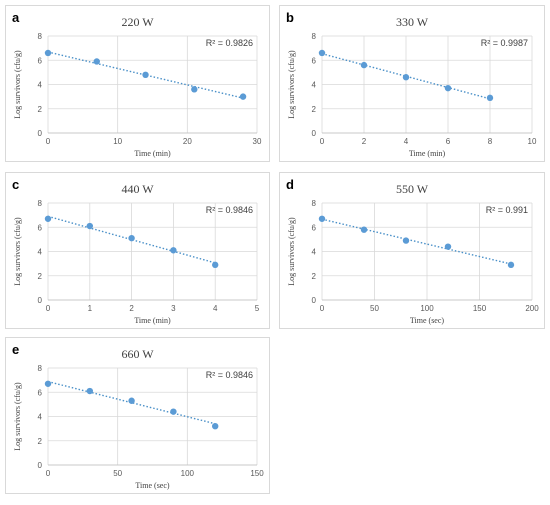 This screenshot has width=550, height=505. Describe the element at coordinates (229, 43) in the screenshot. I see `r-squared-label: R² = 0.9826` at that location.